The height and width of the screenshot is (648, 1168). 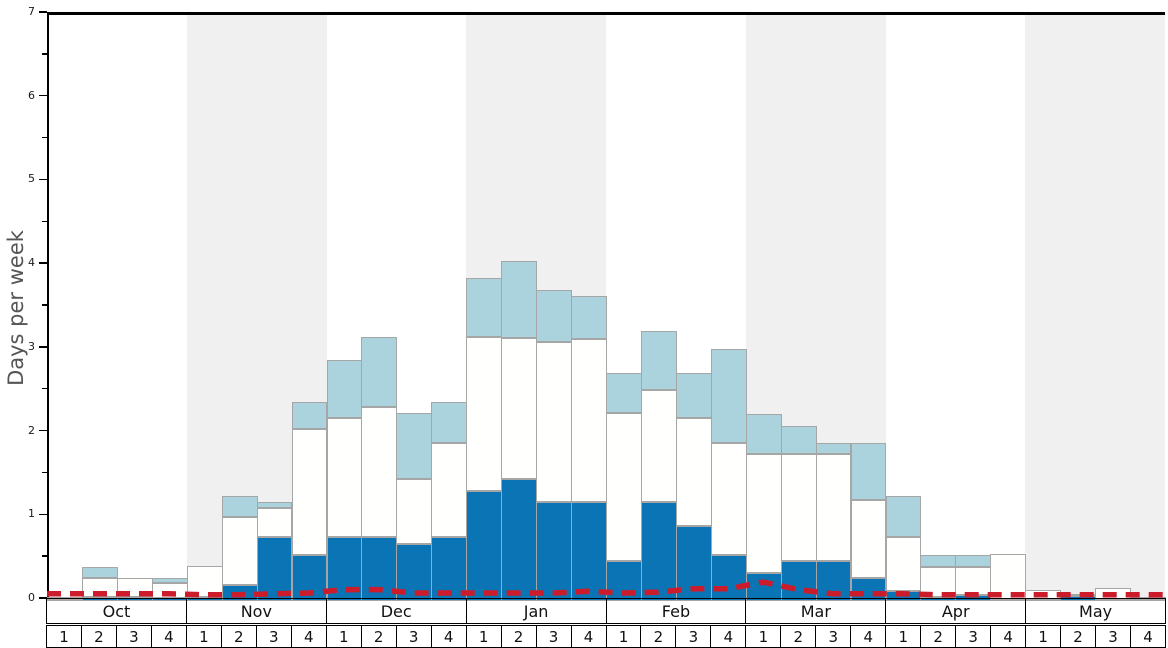 I want to click on y-tick-label: 7, so click(x=31, y=11).